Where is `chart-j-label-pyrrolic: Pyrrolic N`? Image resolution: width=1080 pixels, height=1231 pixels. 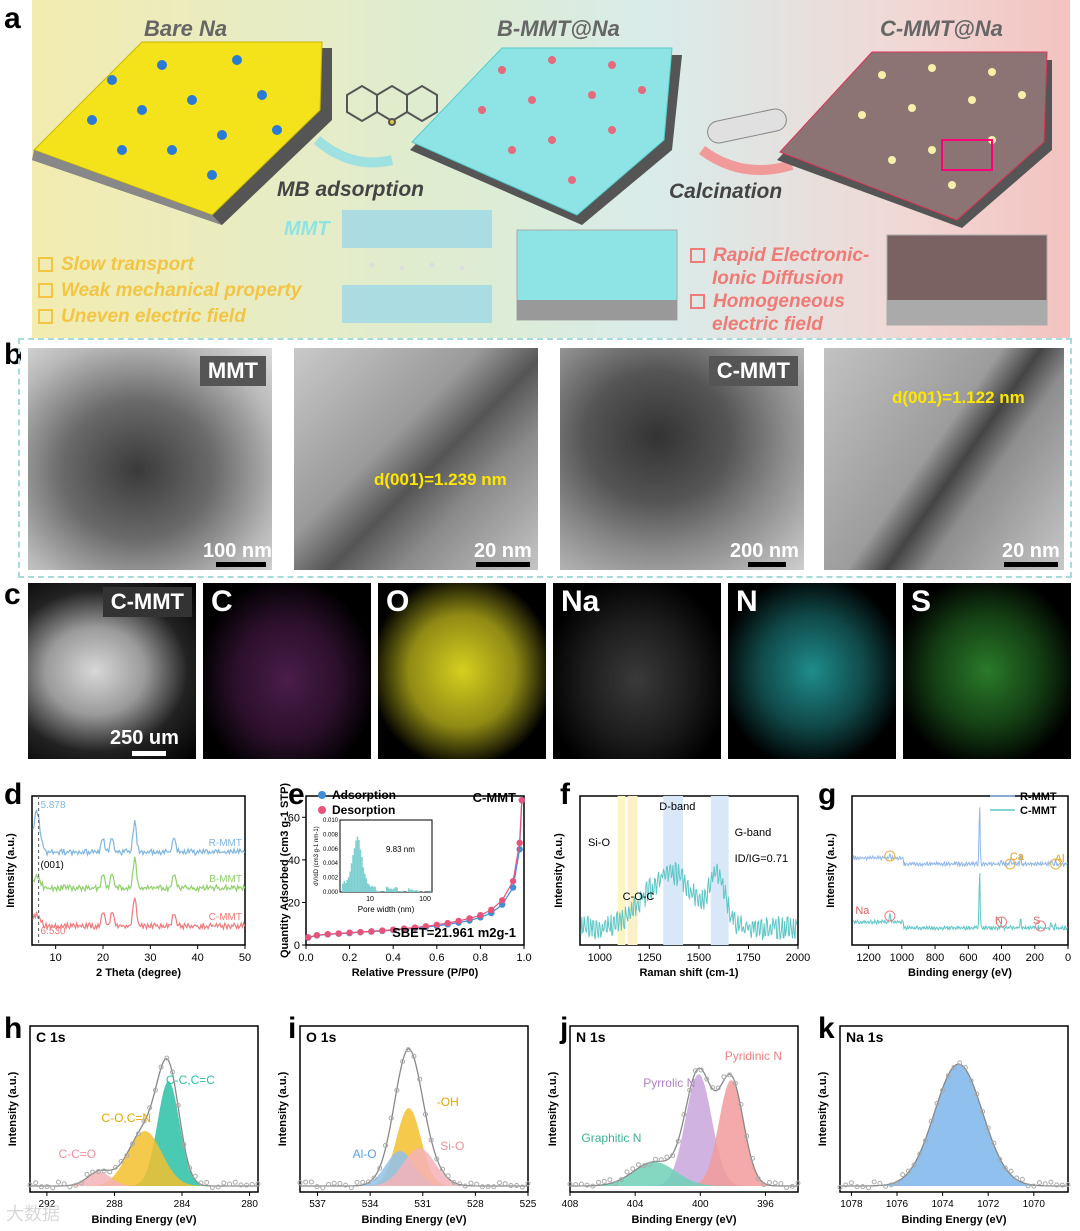 chart-j-label-pyrrolic: Pyrrolic N is located at coordinates (669, 1083).